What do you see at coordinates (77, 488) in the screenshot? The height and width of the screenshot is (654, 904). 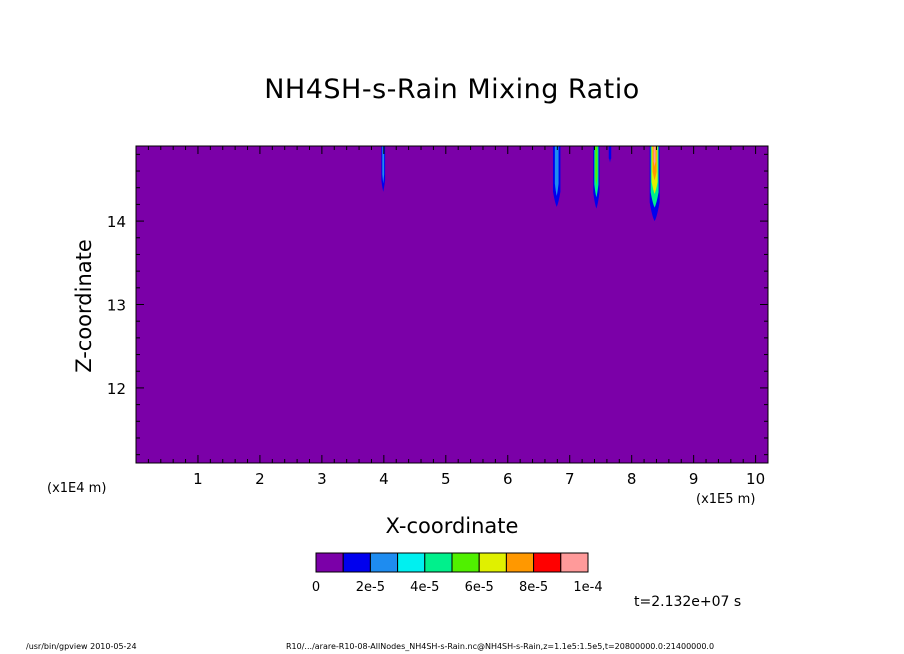 I see `y-axis-unit: (x1E4 m)` at bounding box center [77, 488].